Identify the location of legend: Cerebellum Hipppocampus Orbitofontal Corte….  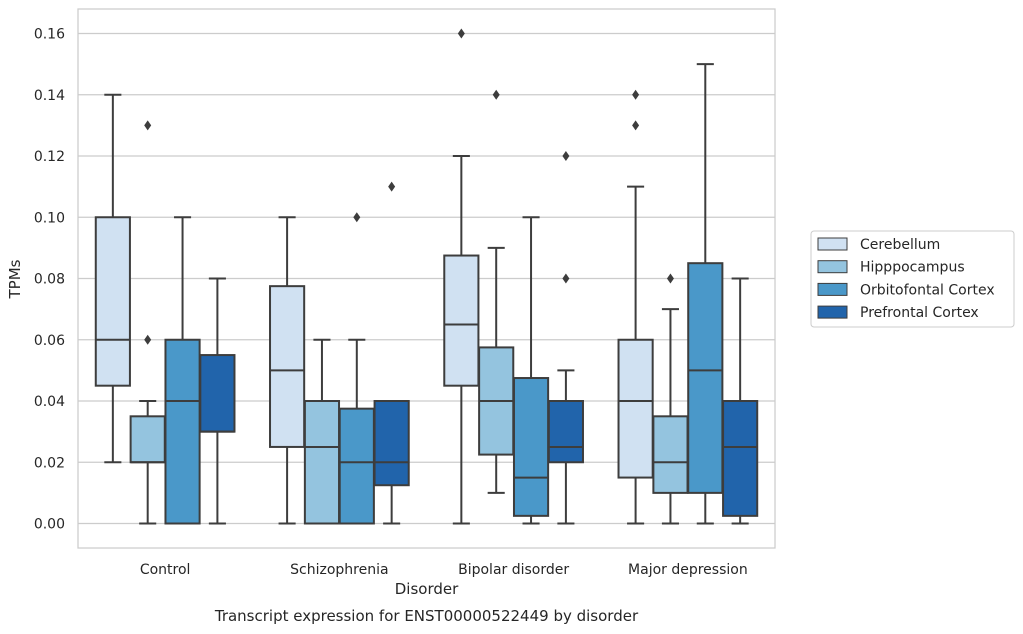
(912, 279).